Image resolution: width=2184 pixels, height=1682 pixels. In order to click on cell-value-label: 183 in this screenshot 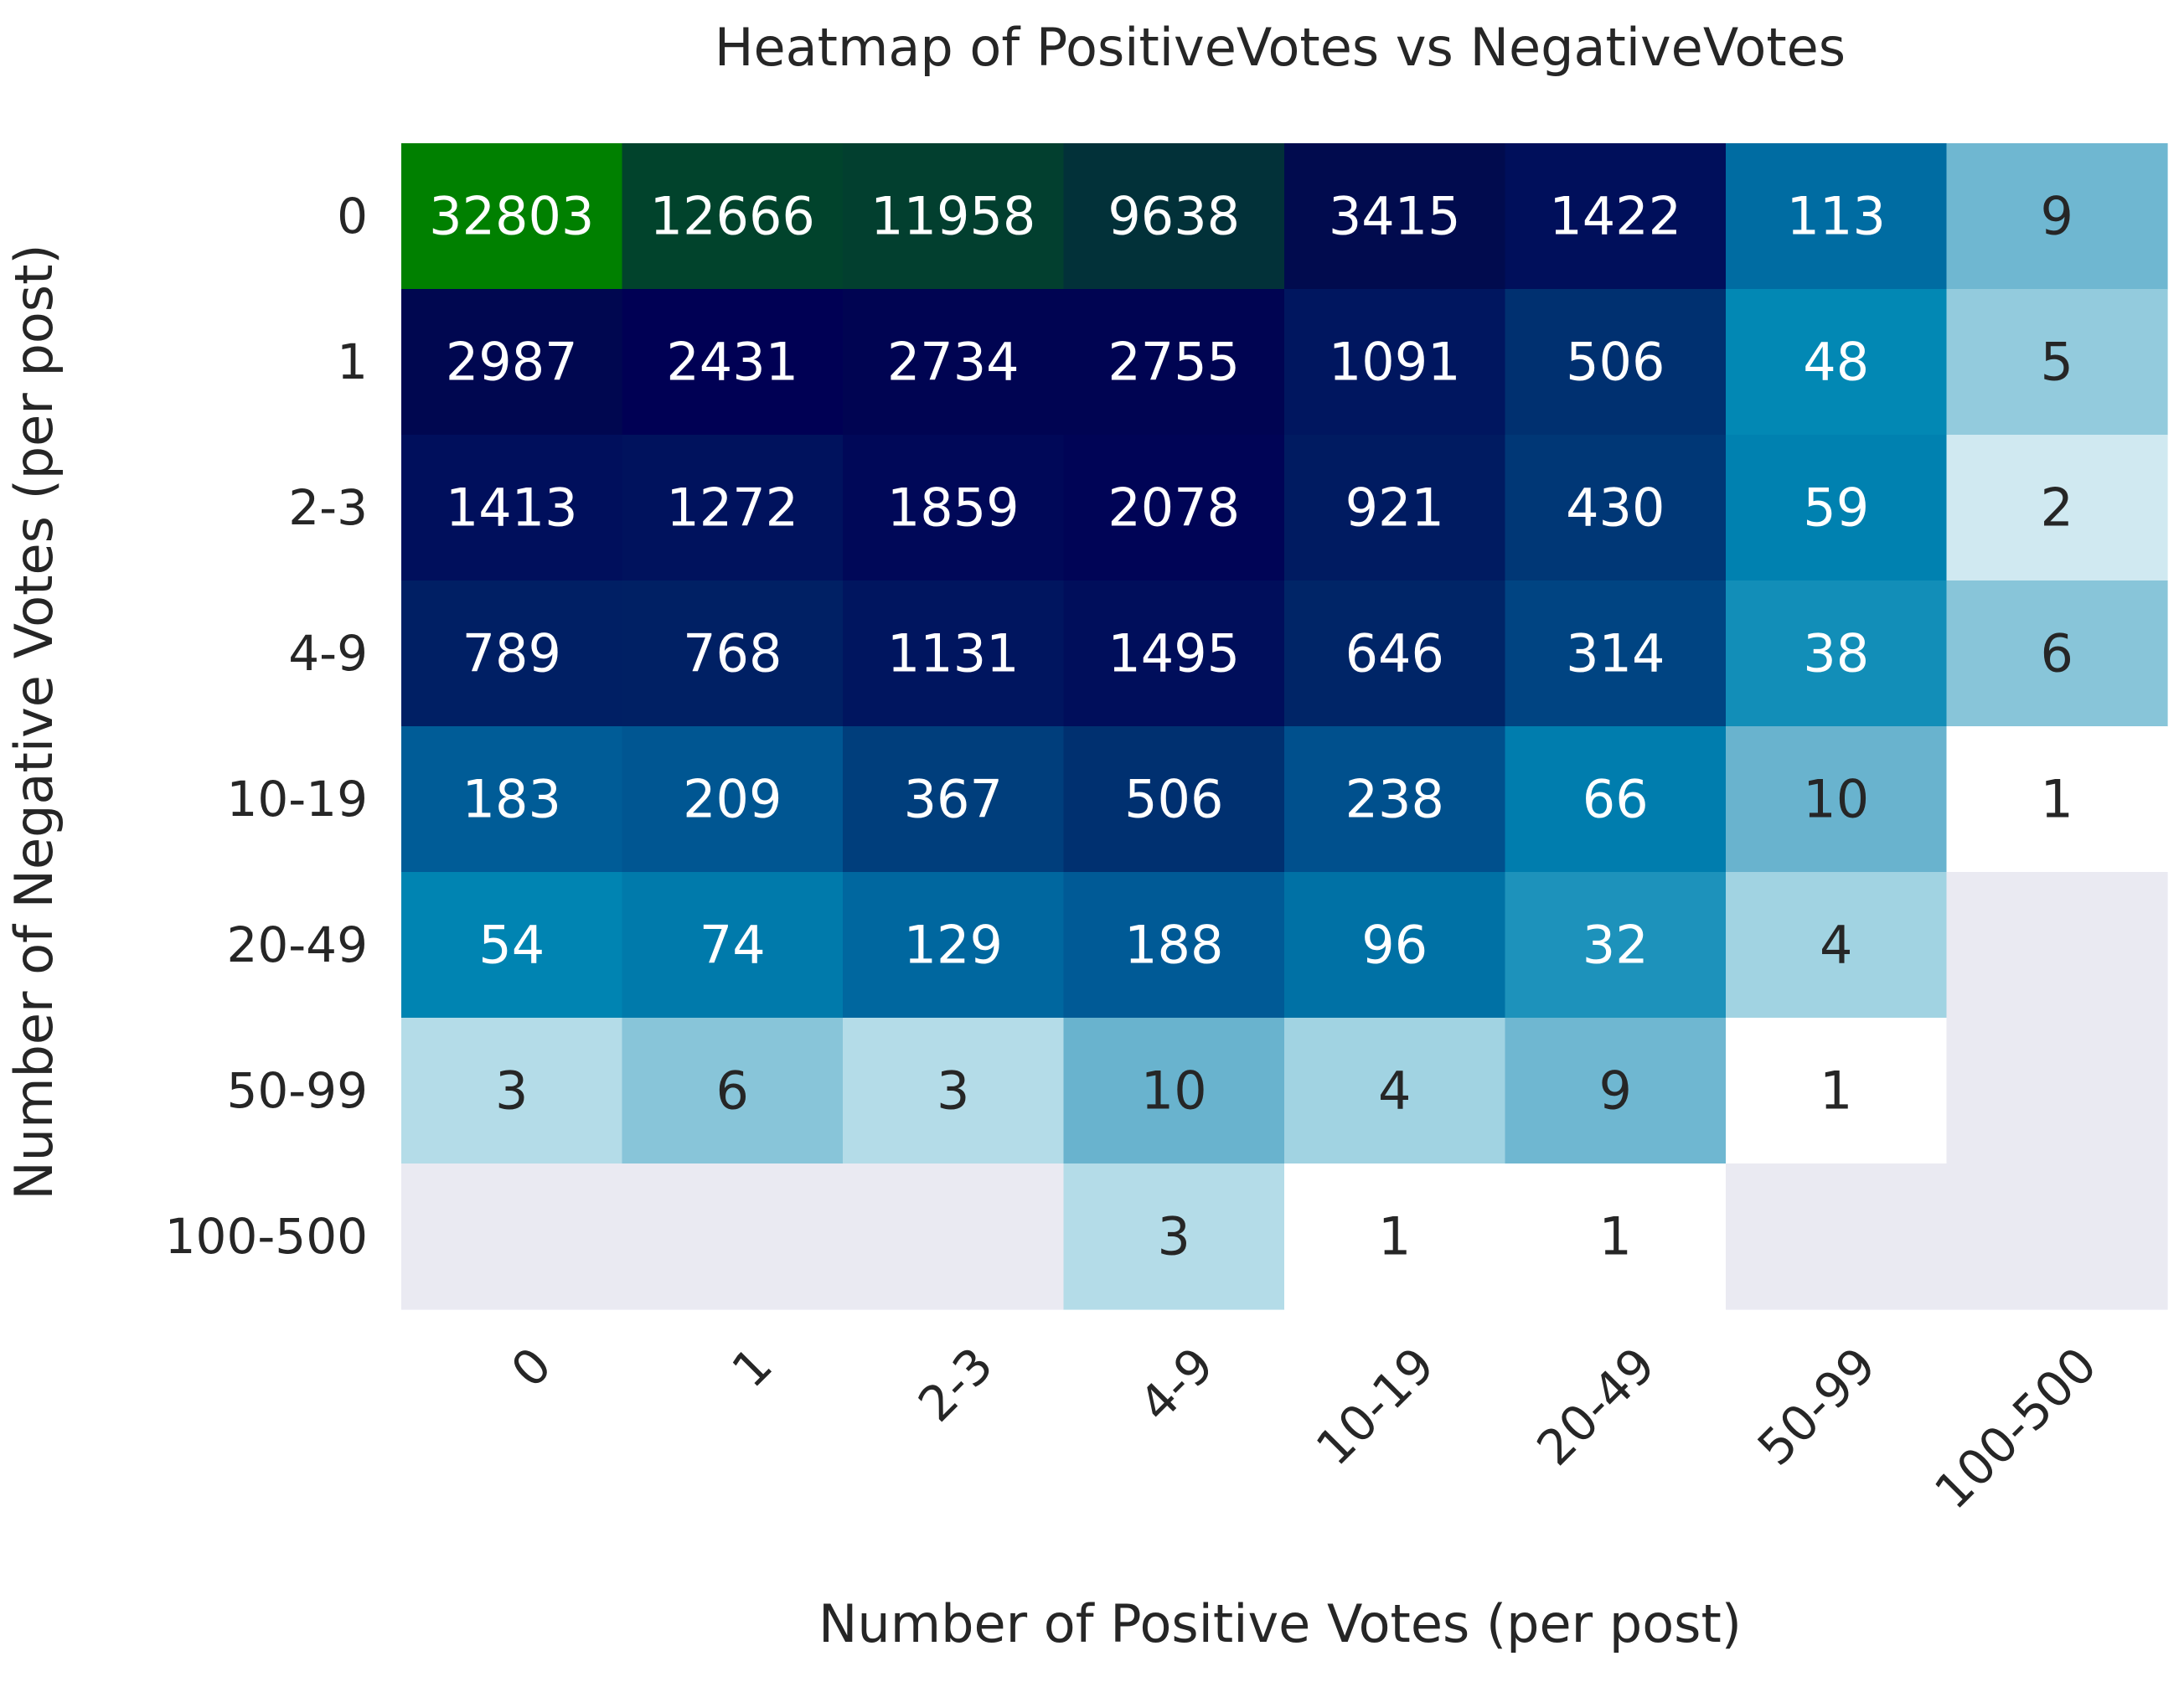, I will do `click(512, 799)`.